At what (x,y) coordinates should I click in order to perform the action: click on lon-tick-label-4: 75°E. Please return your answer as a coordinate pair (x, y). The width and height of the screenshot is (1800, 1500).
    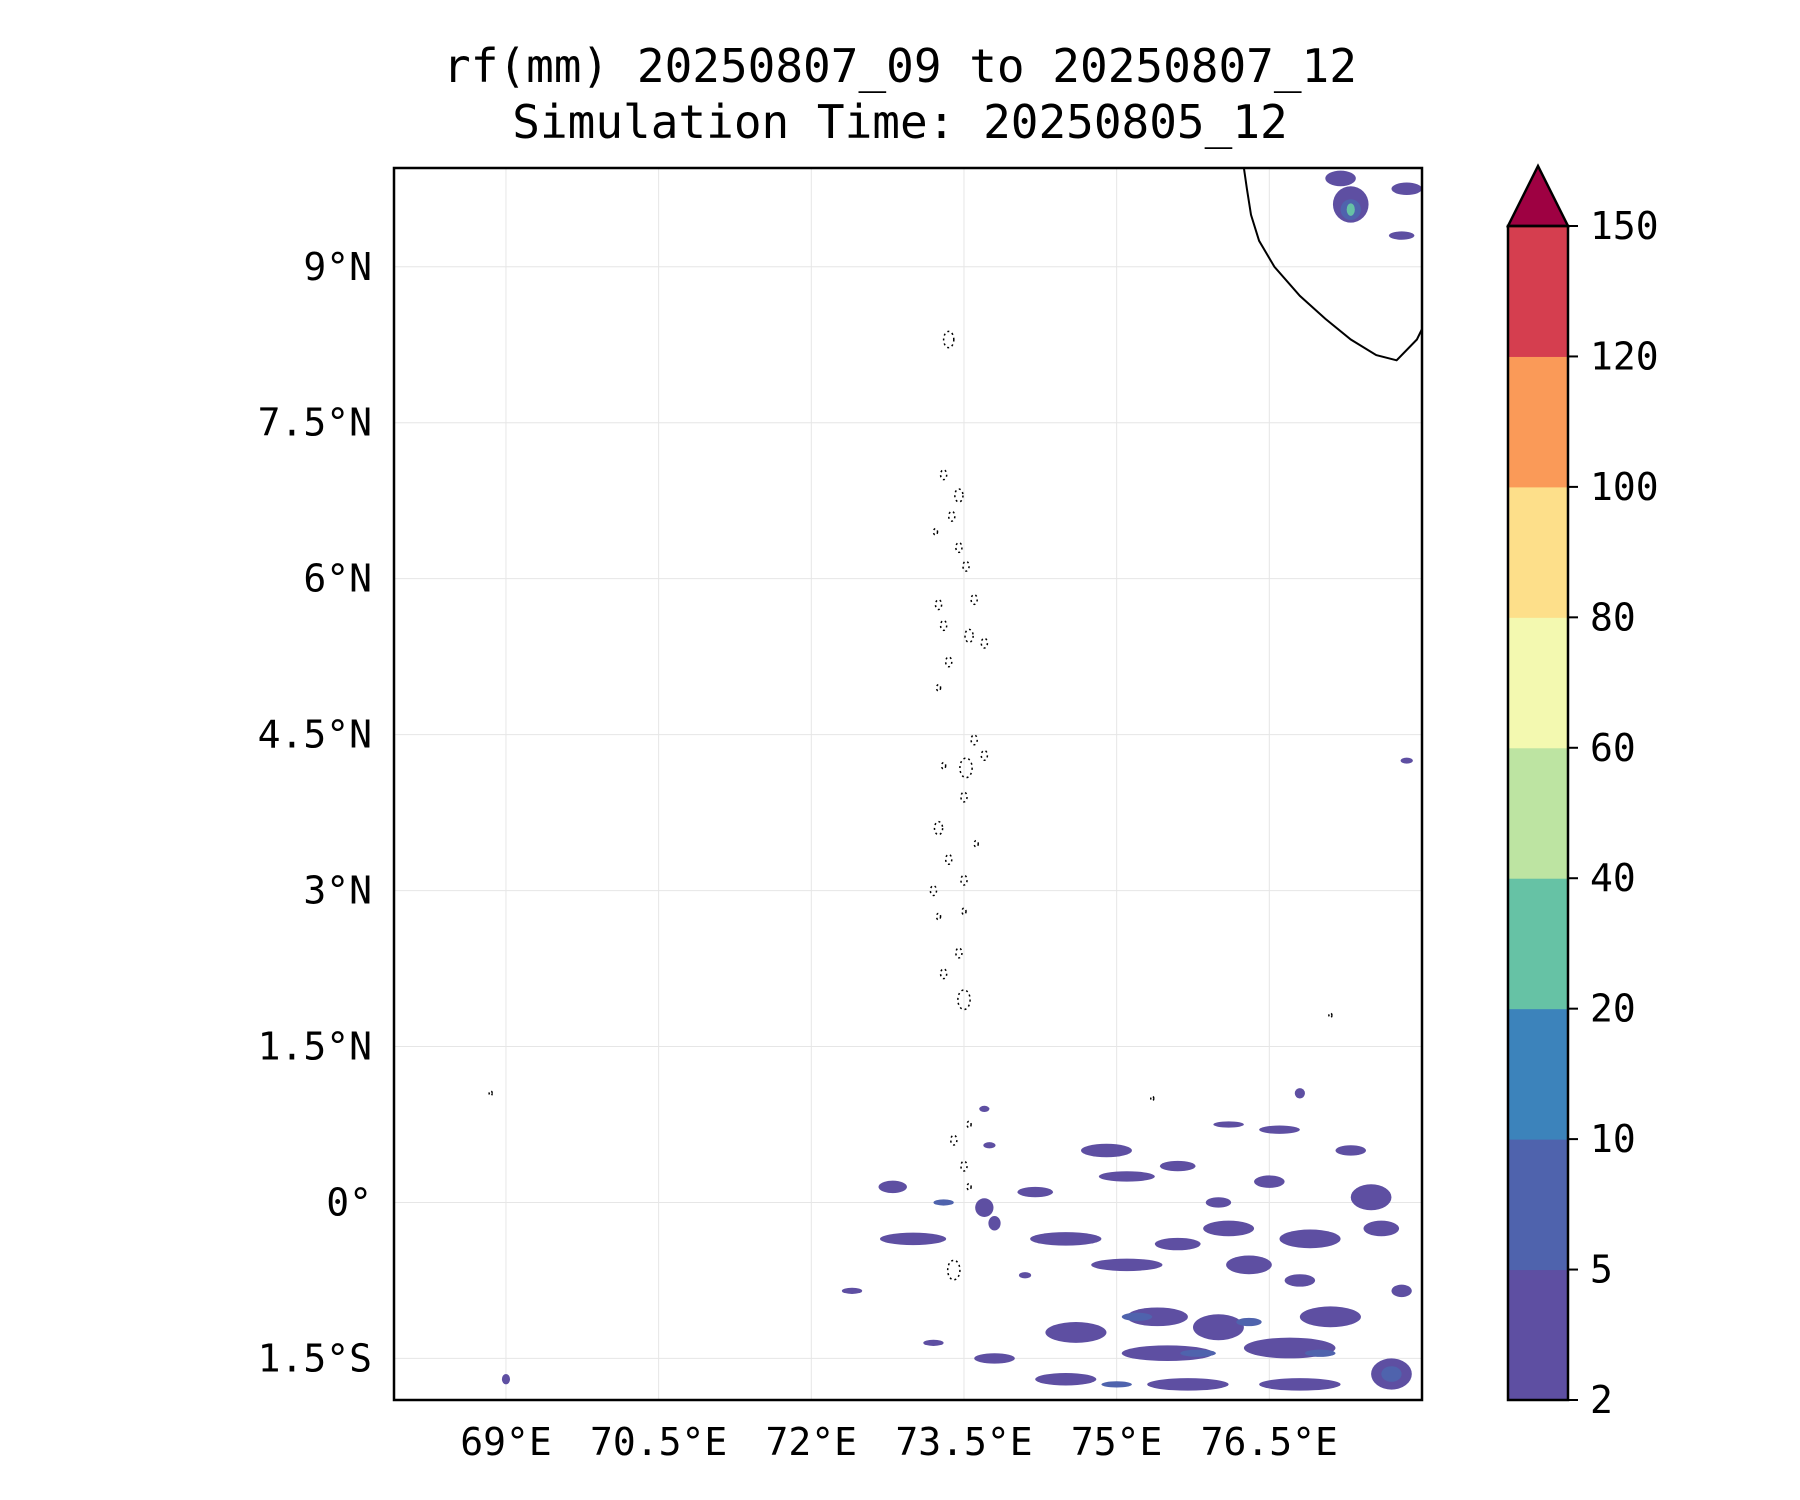
    Looking at the image, I should click on (1117, 1442).